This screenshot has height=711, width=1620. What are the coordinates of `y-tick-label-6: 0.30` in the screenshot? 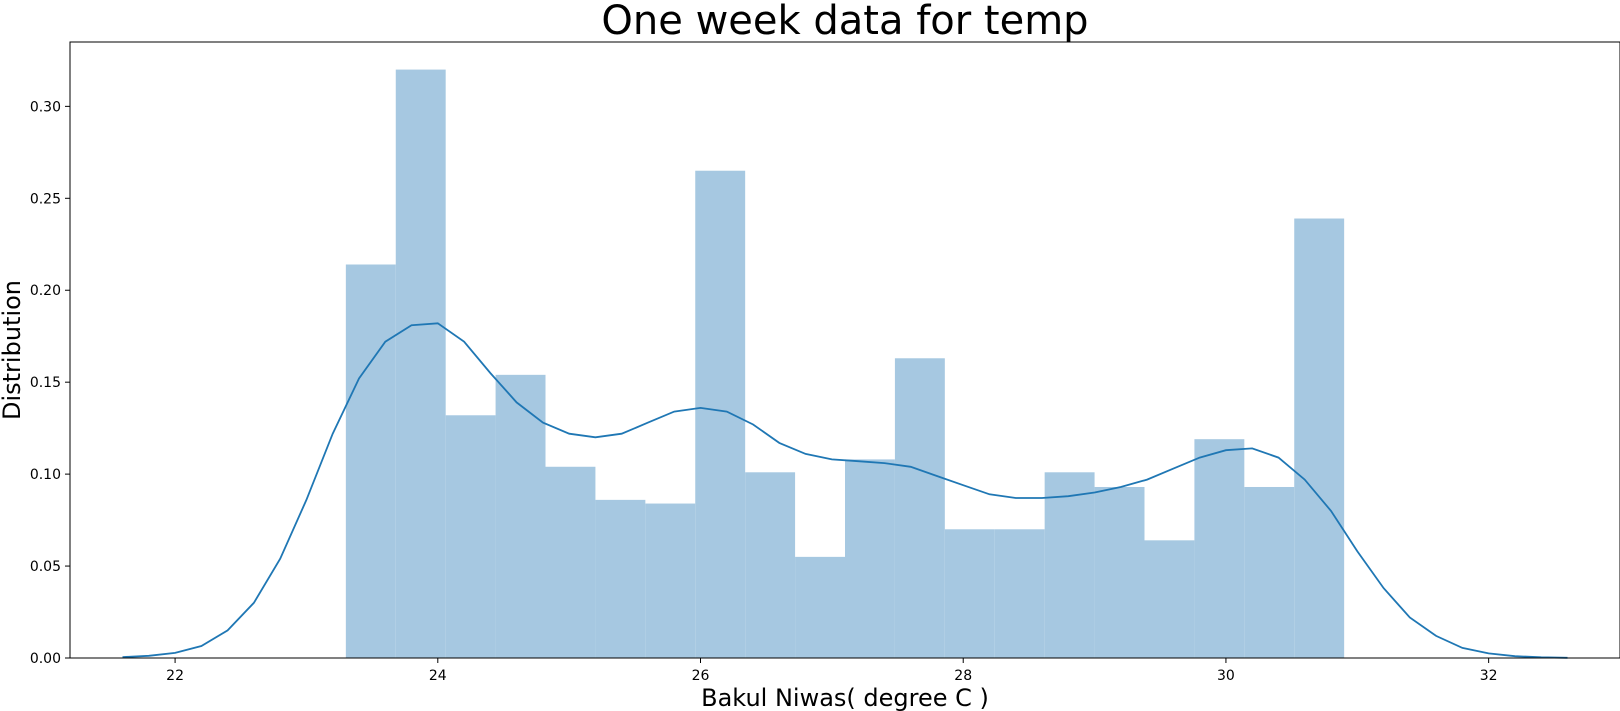 It's located at (45, 107).